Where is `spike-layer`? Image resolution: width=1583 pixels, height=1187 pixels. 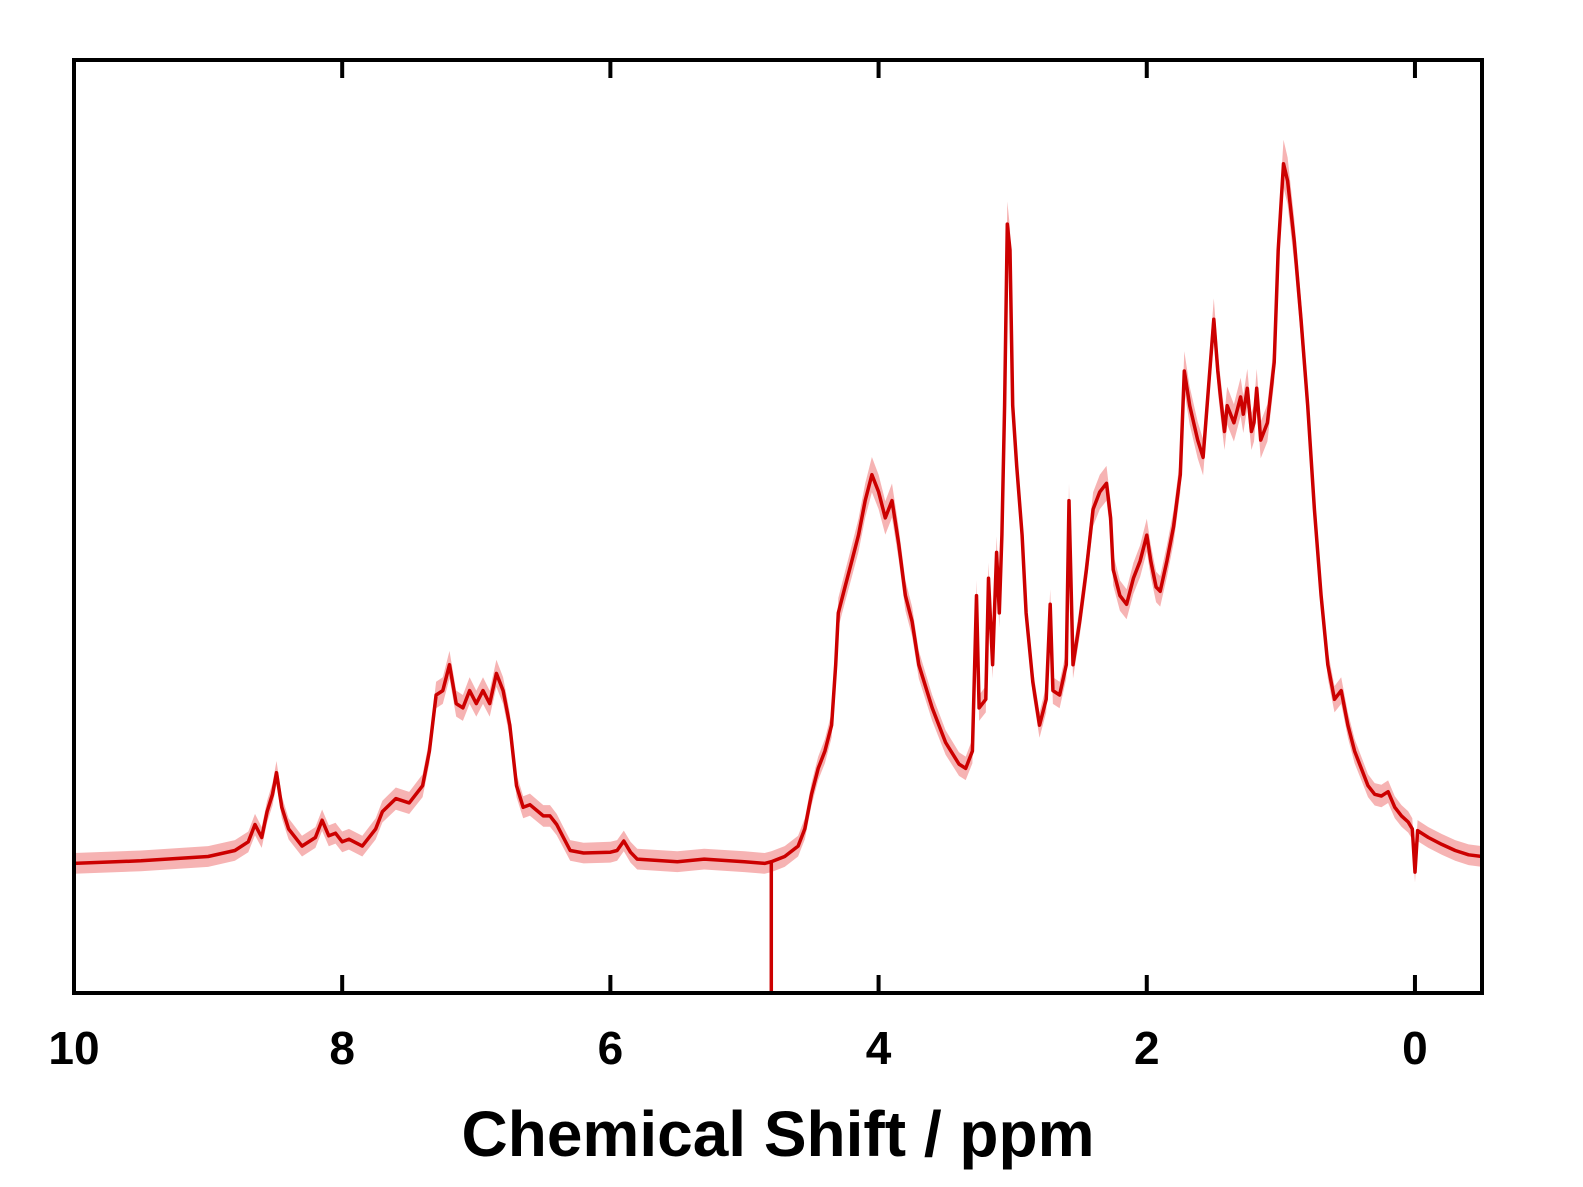 spike-layer is located at coordinates (771, 927).